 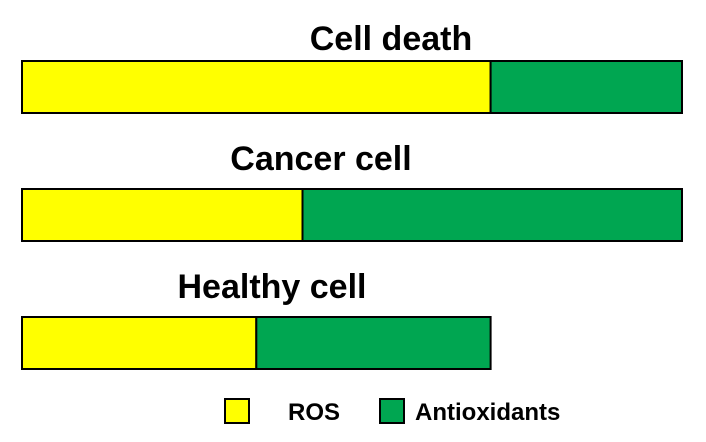 I want to click on bar-segment-cell-death-ros, so click(x=256, y=87).